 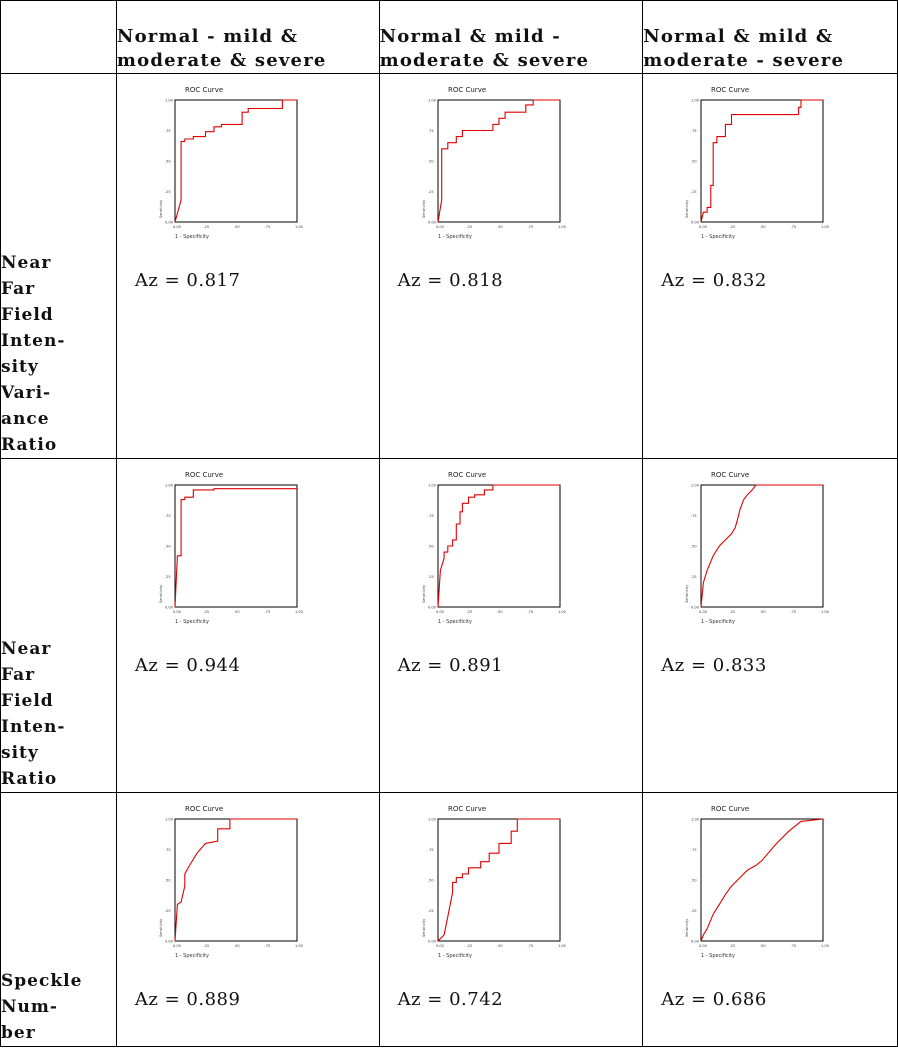 I want to click on row-label: Near Far Field Inten- sity Ratio, so click(x=58, y=625).